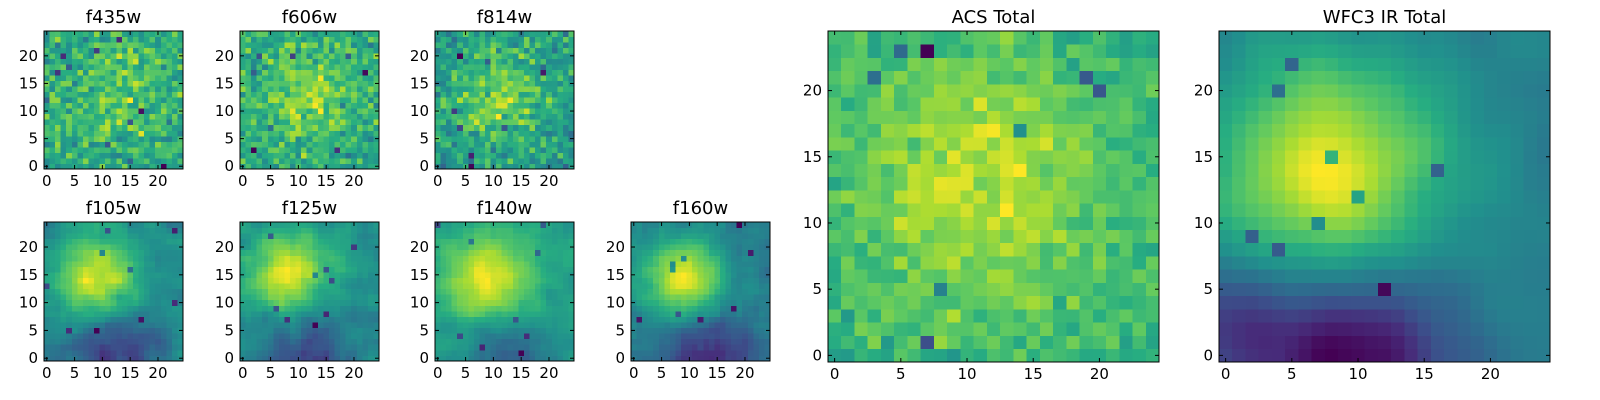 The image size is (1600, 400). I want to click on x-tick-label: 20, so click(353, 181).